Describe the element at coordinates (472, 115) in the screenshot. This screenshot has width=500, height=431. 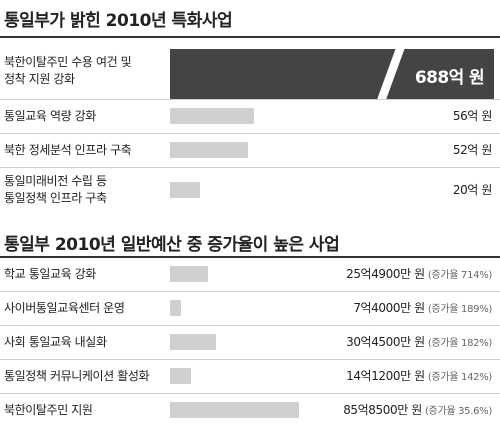
I see `value-label: 56억 원` at that location.